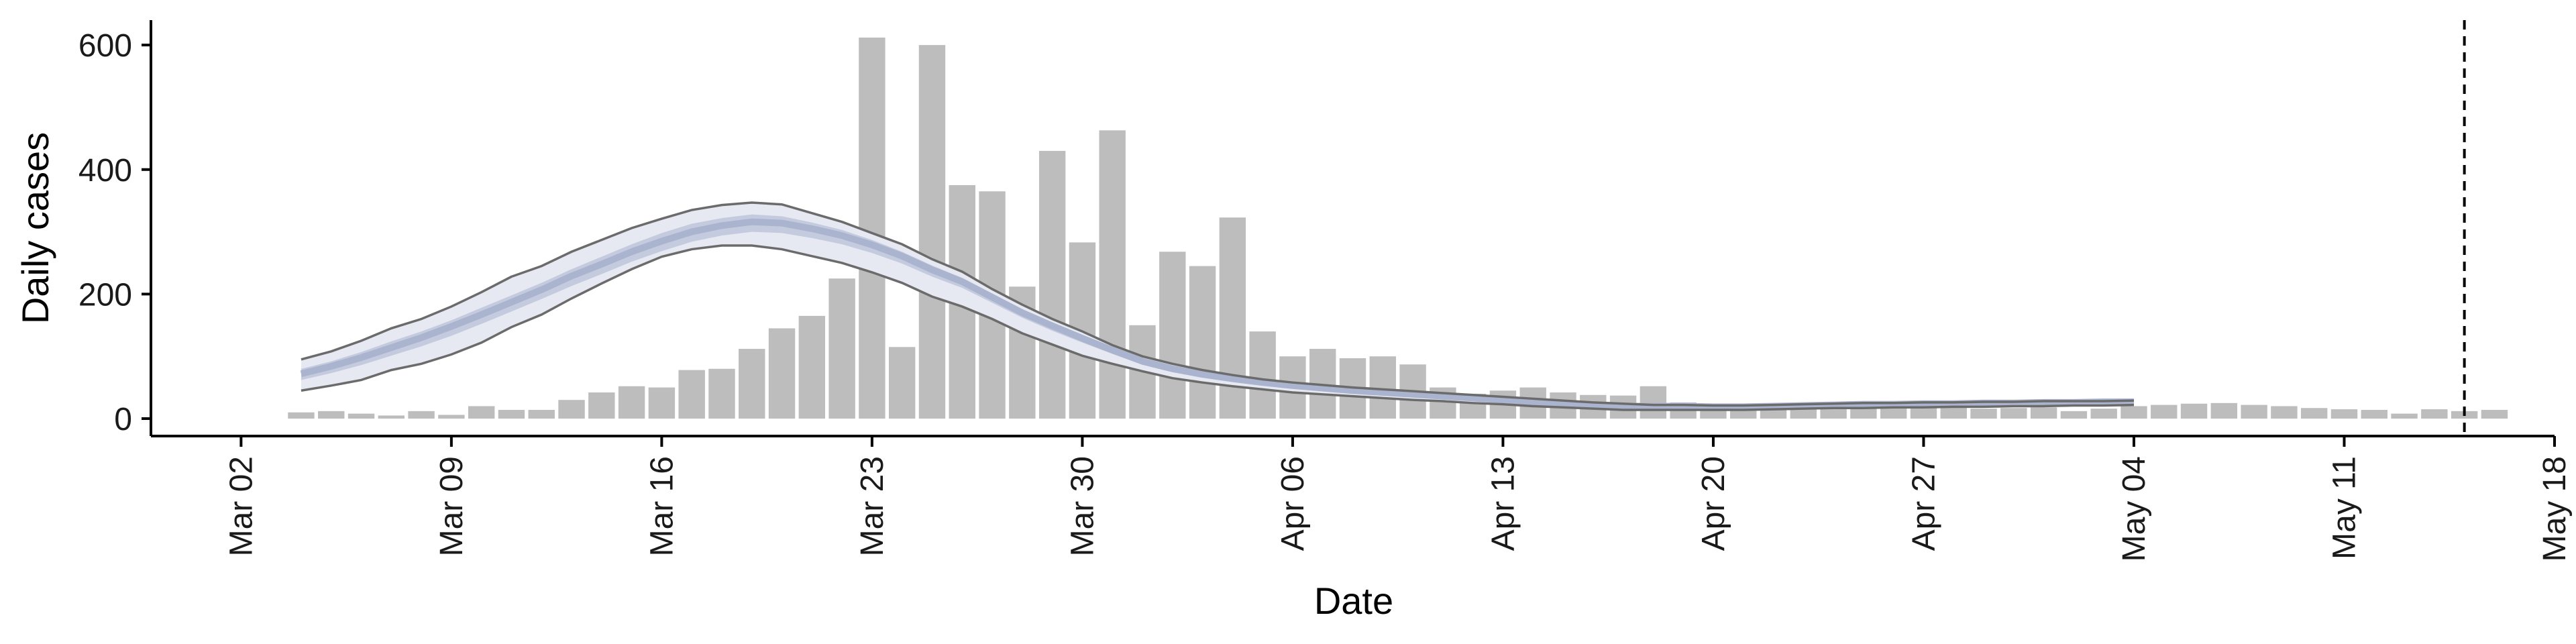 The image size is (2576, 644). Describe the element at coordinates (35, 228) in the screenshot. I see `y-axis-title: Daily cases` at that location.